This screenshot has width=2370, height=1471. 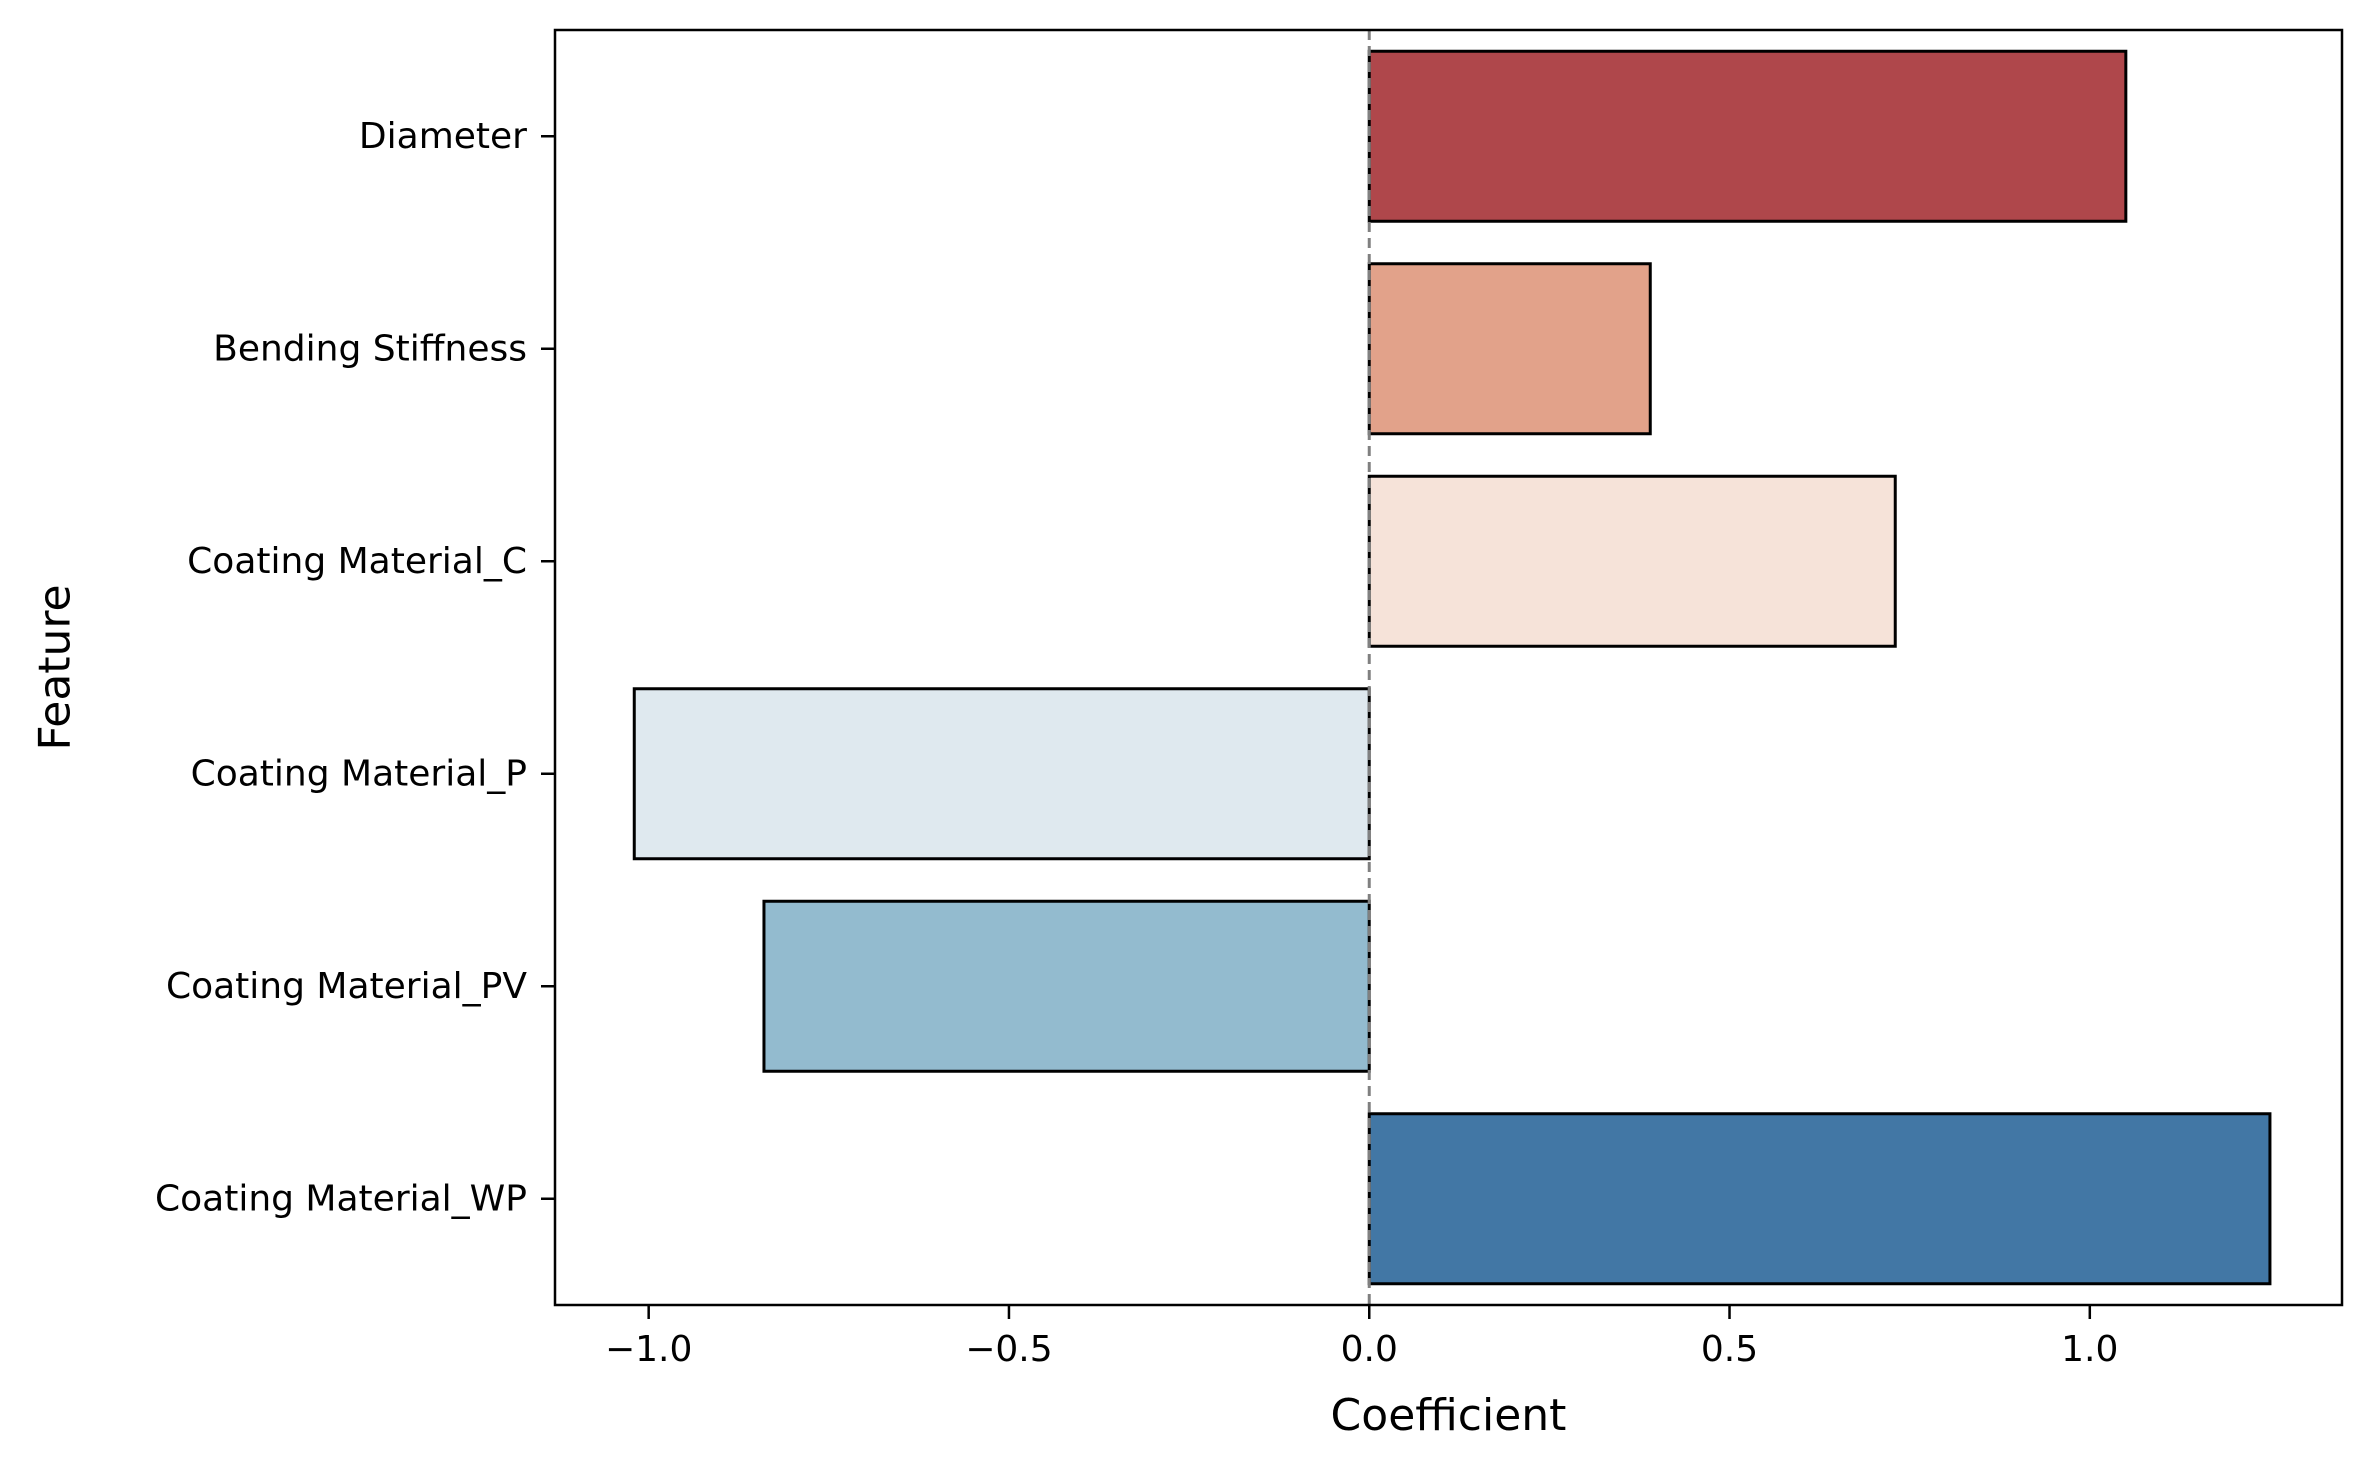 What do you see at coordinates (648, 1349) in the screenshot?
I see `x-tick-label-0: −1.0` at bounding box center [648, 1349].